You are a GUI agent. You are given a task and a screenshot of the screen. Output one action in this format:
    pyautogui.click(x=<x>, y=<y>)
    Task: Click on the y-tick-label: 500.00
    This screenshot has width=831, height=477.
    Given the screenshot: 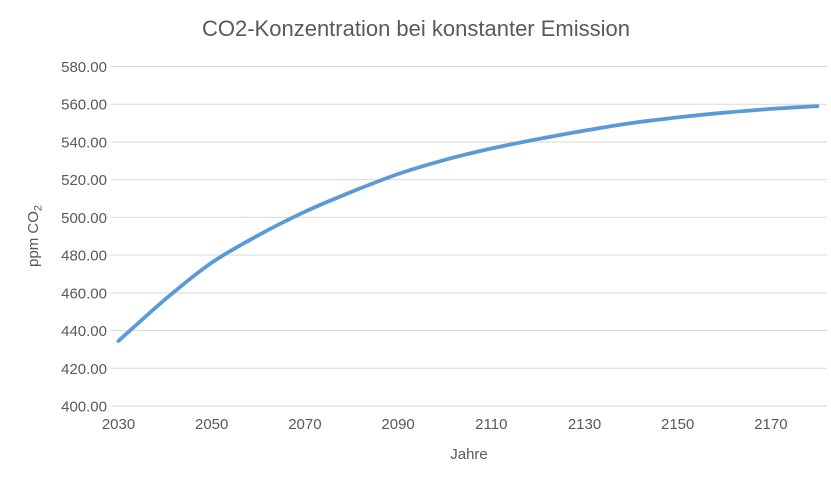 What is the action you would take?
    pyautogui.click(x=84, y=218)
    